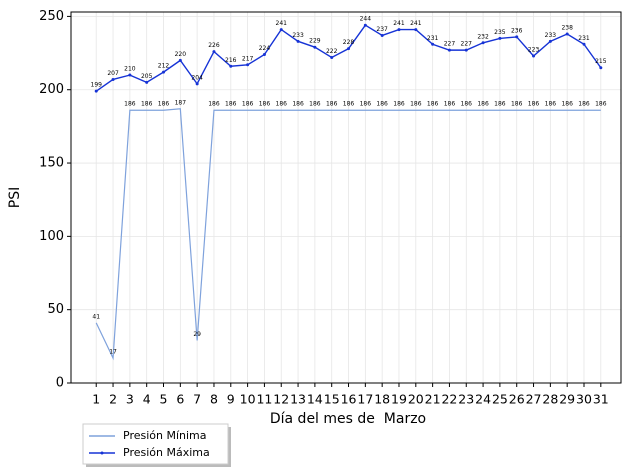 Image resolution: width=622 pixels, height=472 pixels. I want to click on data-label: 224, so click(265, 48).